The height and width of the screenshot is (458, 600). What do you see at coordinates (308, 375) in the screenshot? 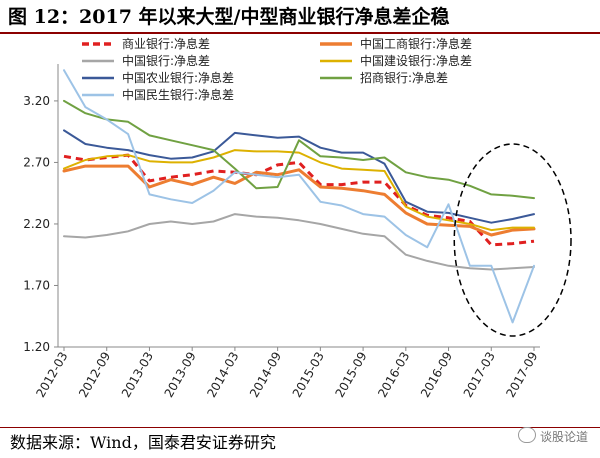
I see `x-tick-label: 2015-03` at bounding box center [308, 375].